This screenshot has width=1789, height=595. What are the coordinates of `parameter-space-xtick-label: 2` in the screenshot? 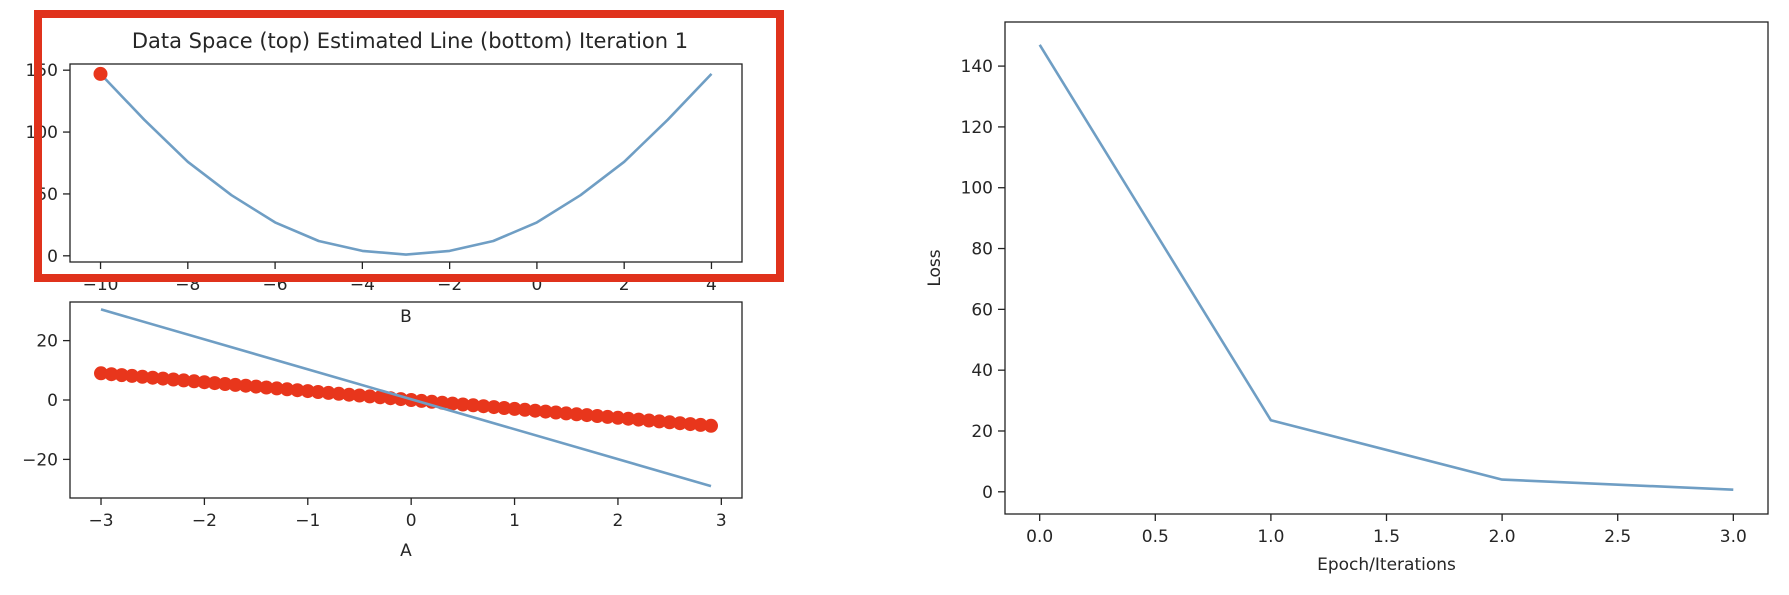 It's located at (624, 285).